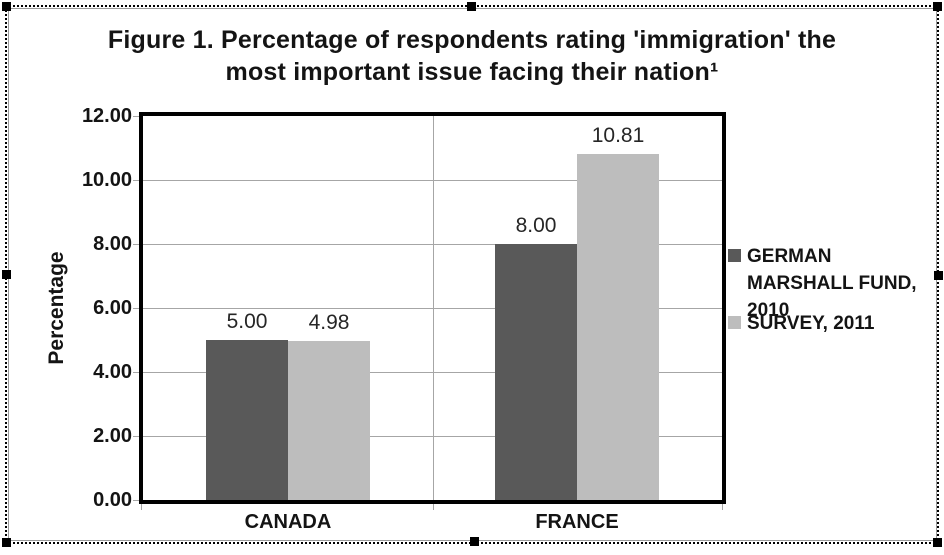 Image resolution: width=944 pixels, height=555 pixels. What do you see at coordinates (247, 321) in the screenshot?
I see `data-label: 5.00` at bounding box center [247, 321].